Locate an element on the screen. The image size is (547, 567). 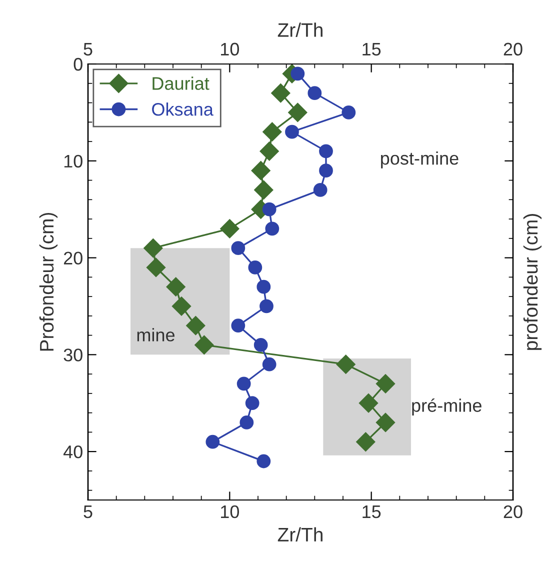
y-tick-label: 0 is located at coordinates (78, 64).